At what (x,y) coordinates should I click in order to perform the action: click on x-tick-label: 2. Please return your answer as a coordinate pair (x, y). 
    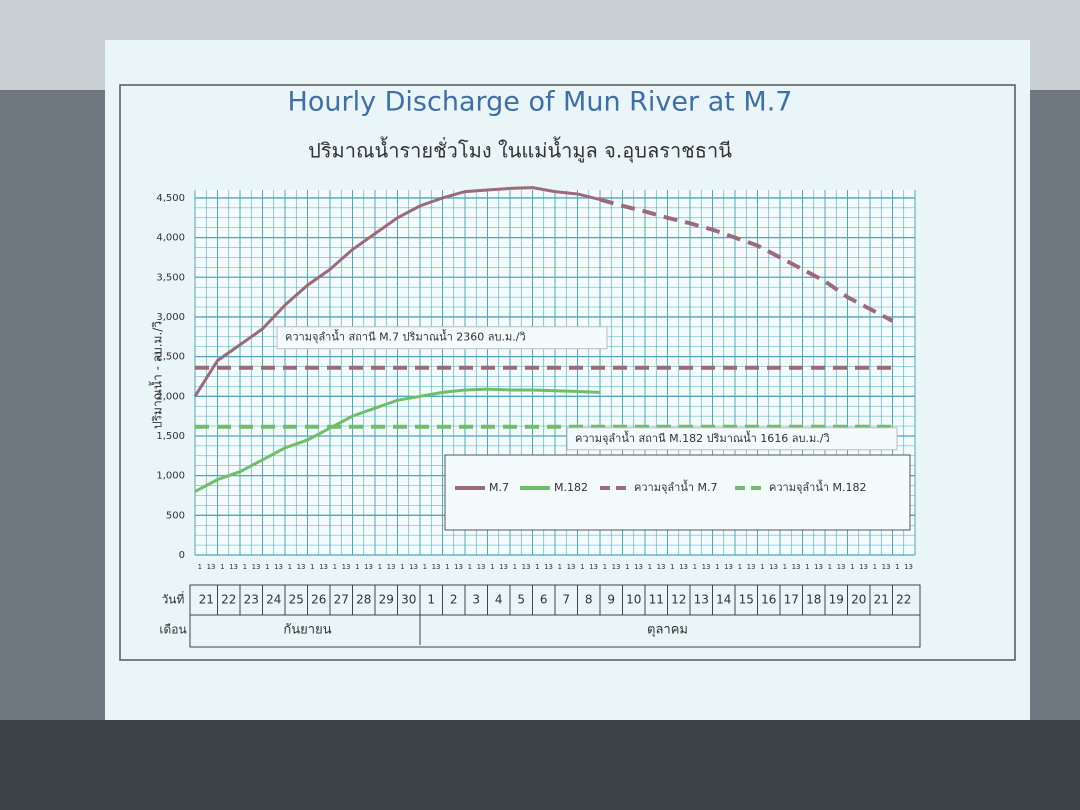
    Looking at the image, I should click on (454, 600).